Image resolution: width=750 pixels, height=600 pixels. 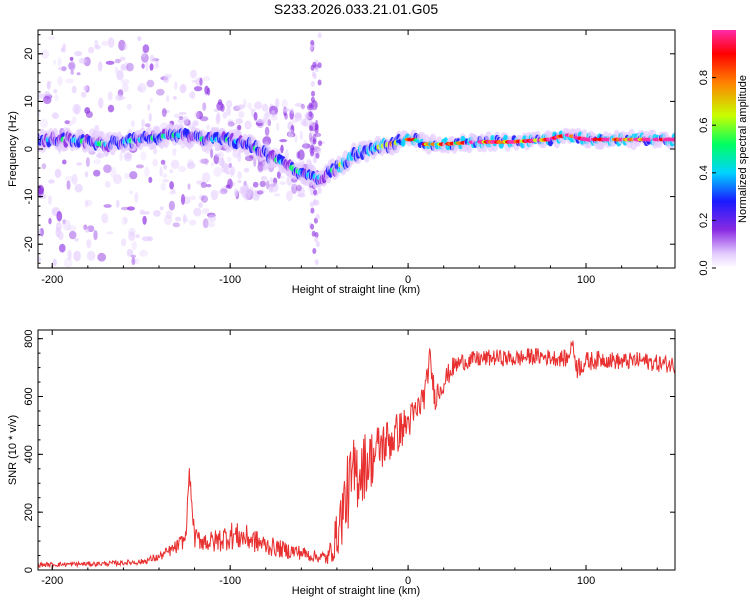 What do you see at coordinates (707, 173) in the screenshot?
I see `colorbar-ticks: 0.0 0.2 0.4 0.6 0.8` at bounding box center [707, 173].